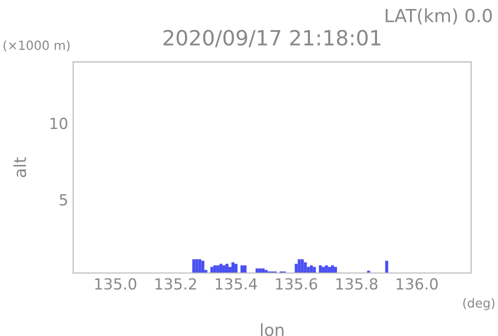  I want to click on chart-title: 2020/09/17 21:18:01, so click(272, 39).